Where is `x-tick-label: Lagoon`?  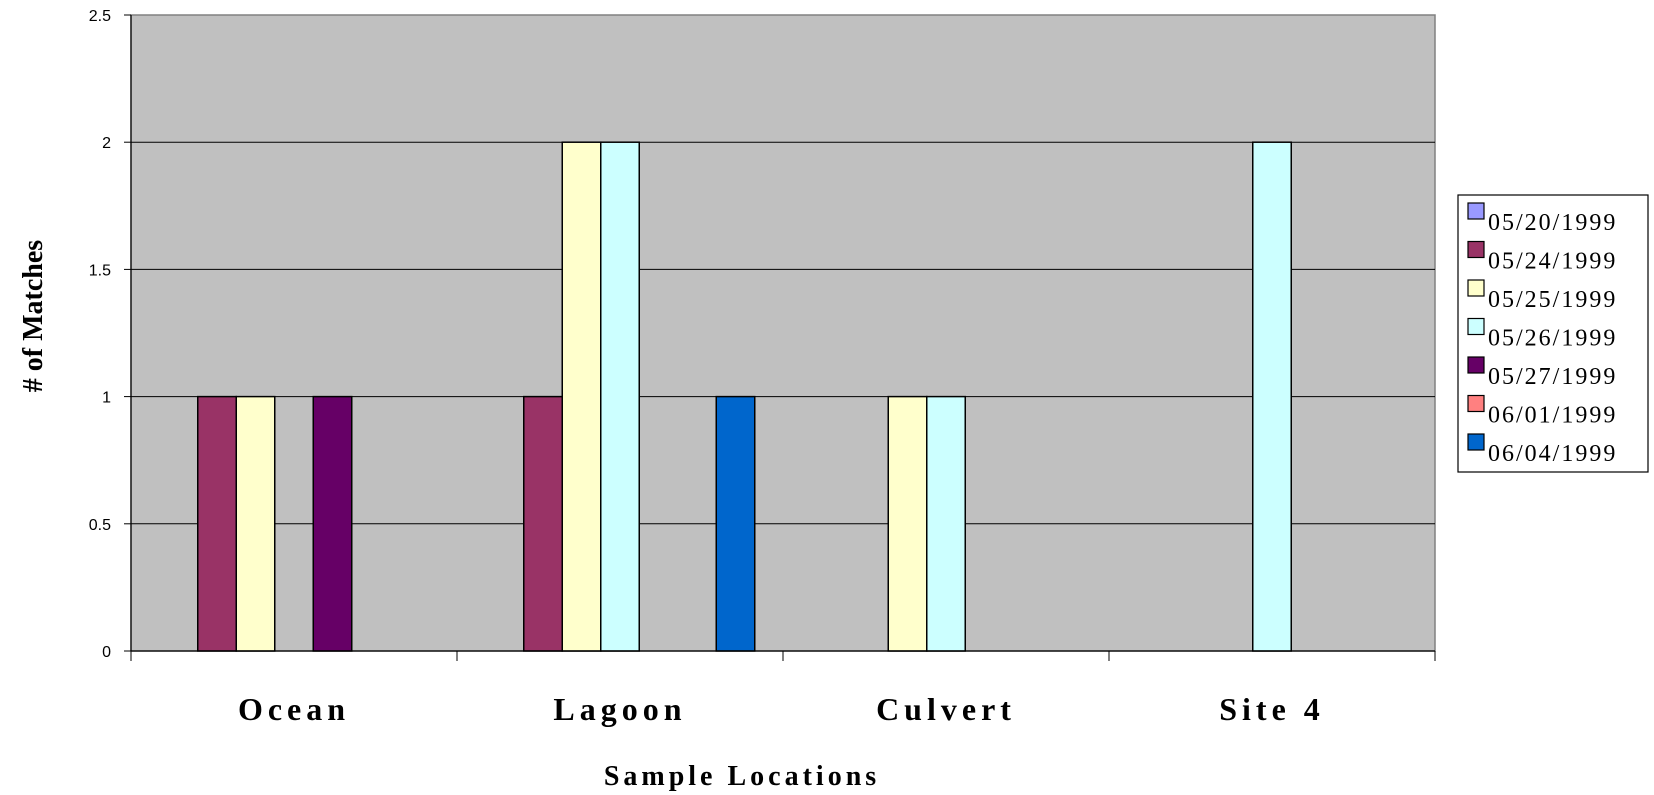 x-tick-label: Lagoon is located at coordinates (619, 709).